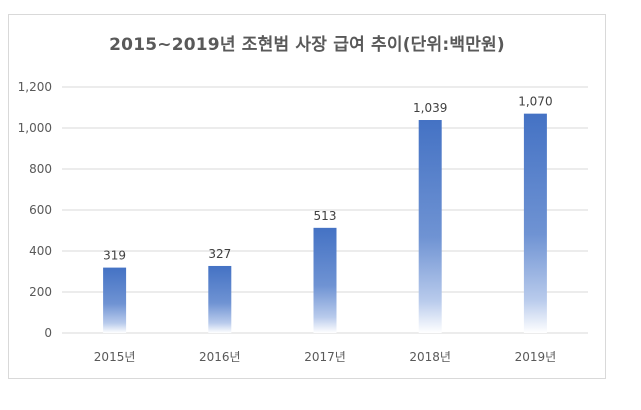  What do you see at coordinates (40, 169) in the screenshot?
I see `y-tick-label: 800` at bounding box center [40, 169].